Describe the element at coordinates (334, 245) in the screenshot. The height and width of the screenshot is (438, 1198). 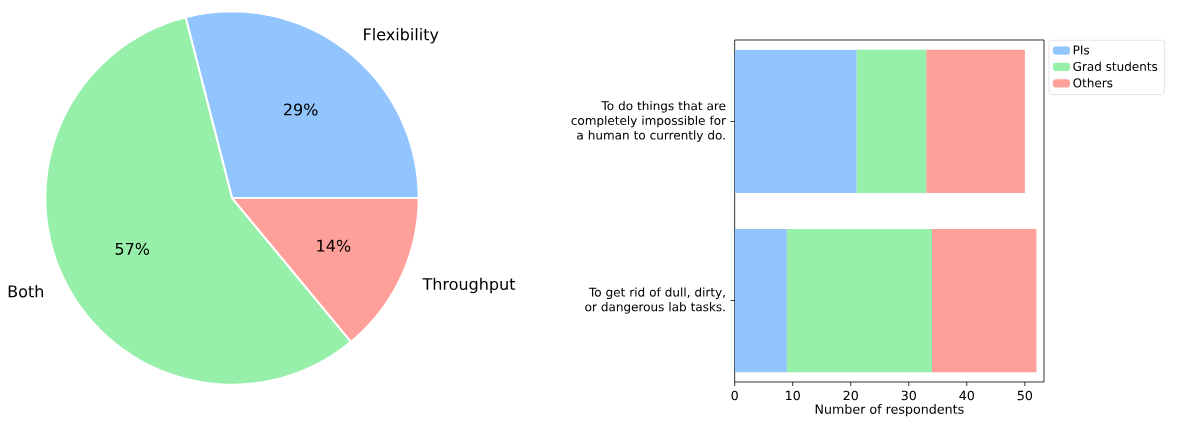
I see `data-label: 14%` at that location.